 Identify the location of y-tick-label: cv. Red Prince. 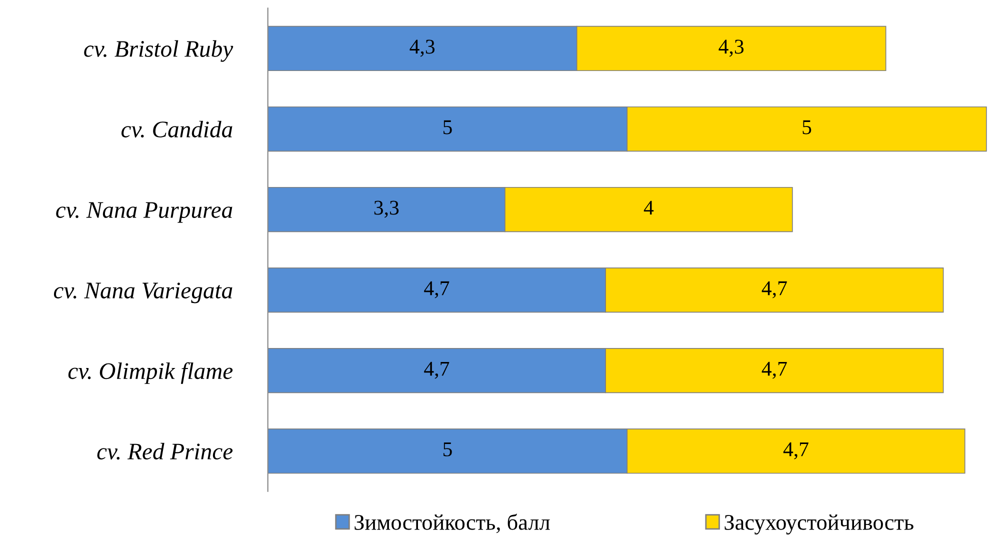
(165, 451).